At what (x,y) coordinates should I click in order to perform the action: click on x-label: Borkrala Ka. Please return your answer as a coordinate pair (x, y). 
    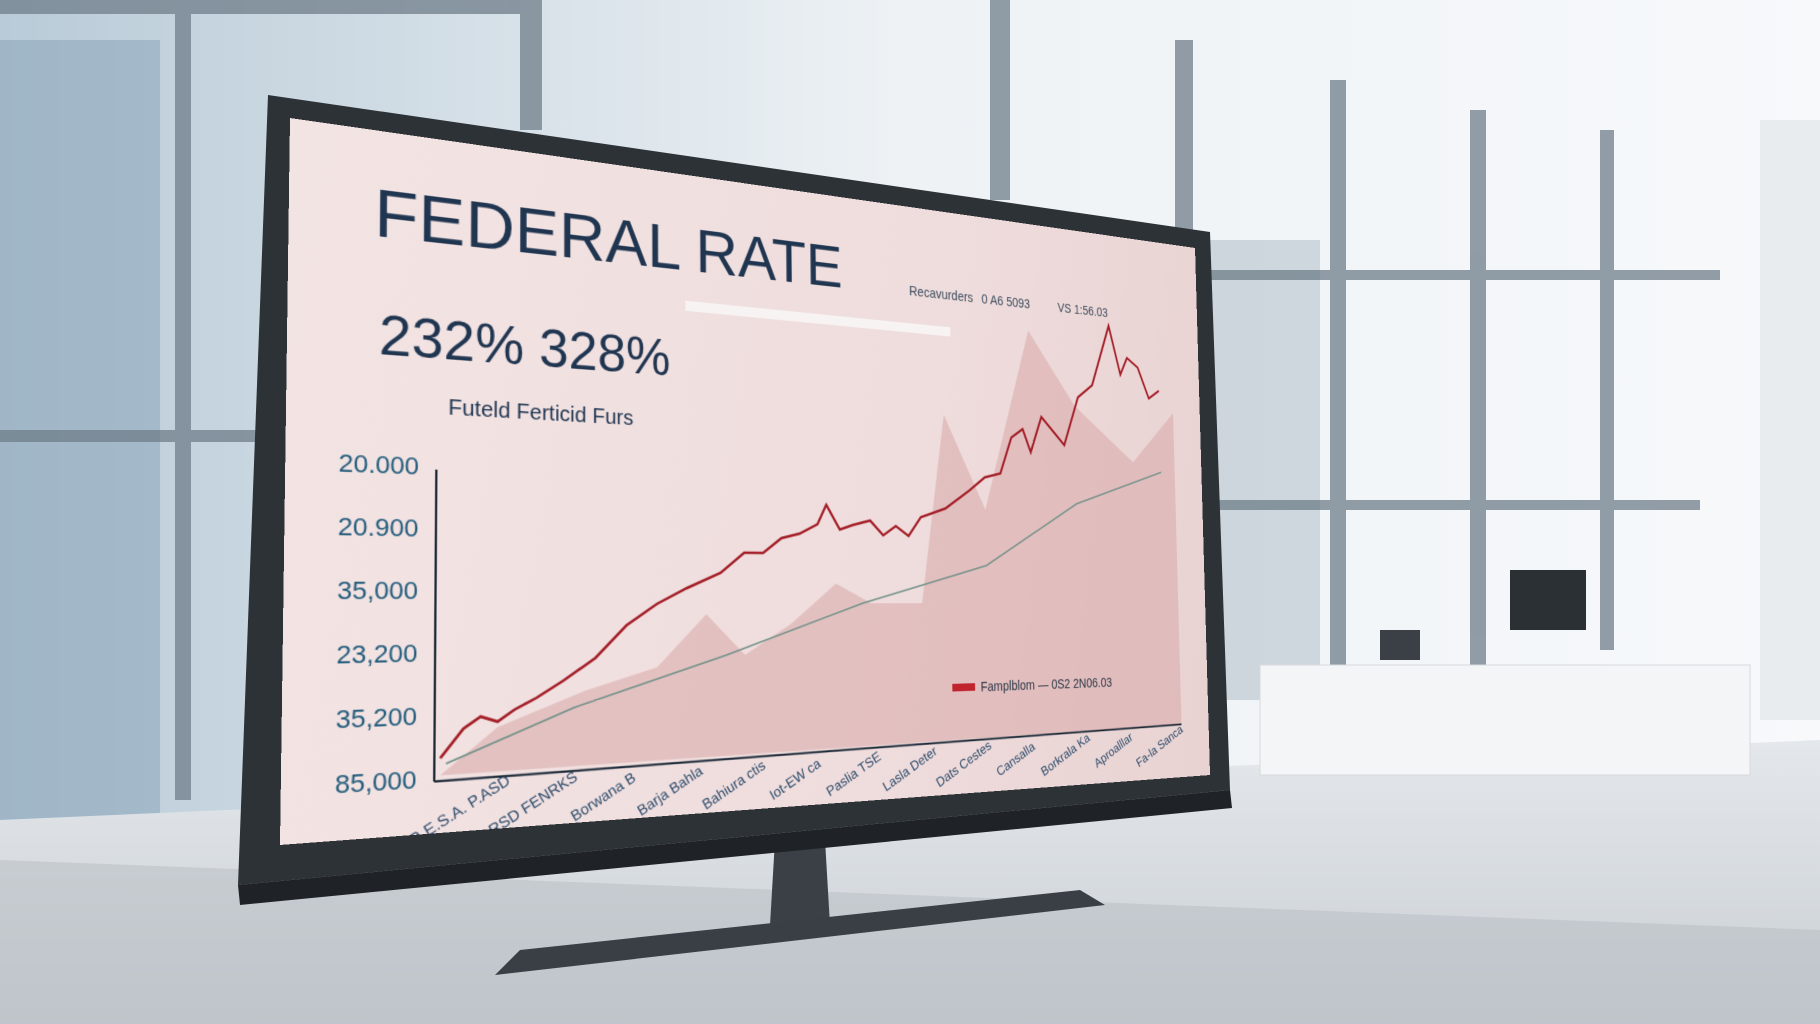
    Looking at the image, I should click on (1065, 754).